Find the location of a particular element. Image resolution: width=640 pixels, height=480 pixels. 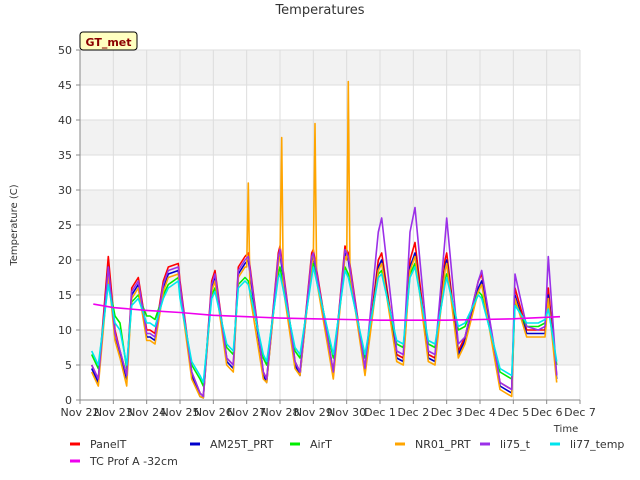

legend-label: li75_t is located at coordinates (515, 444).